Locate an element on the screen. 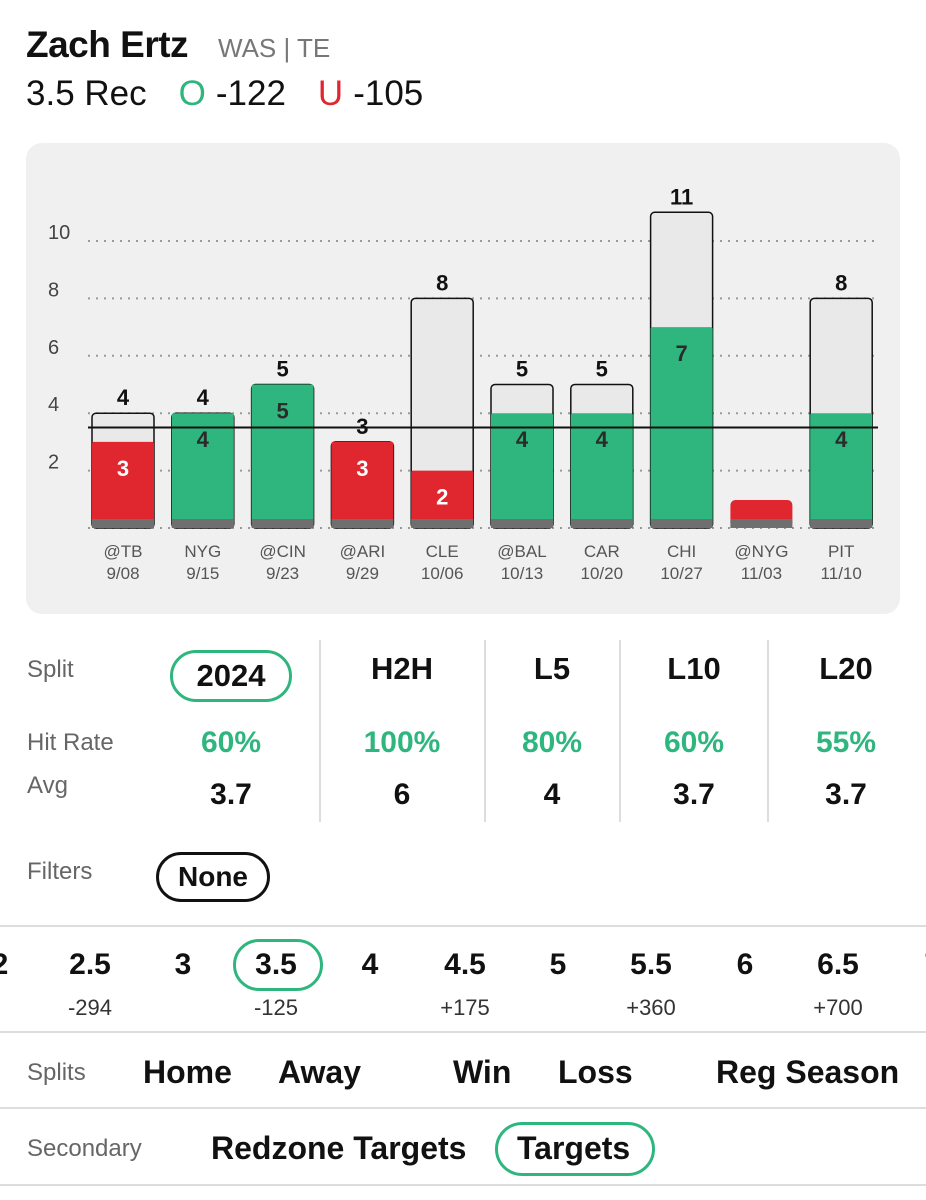 The image size is (926, 1200). line-odds: +700 is located at coordinates (838, 1007).